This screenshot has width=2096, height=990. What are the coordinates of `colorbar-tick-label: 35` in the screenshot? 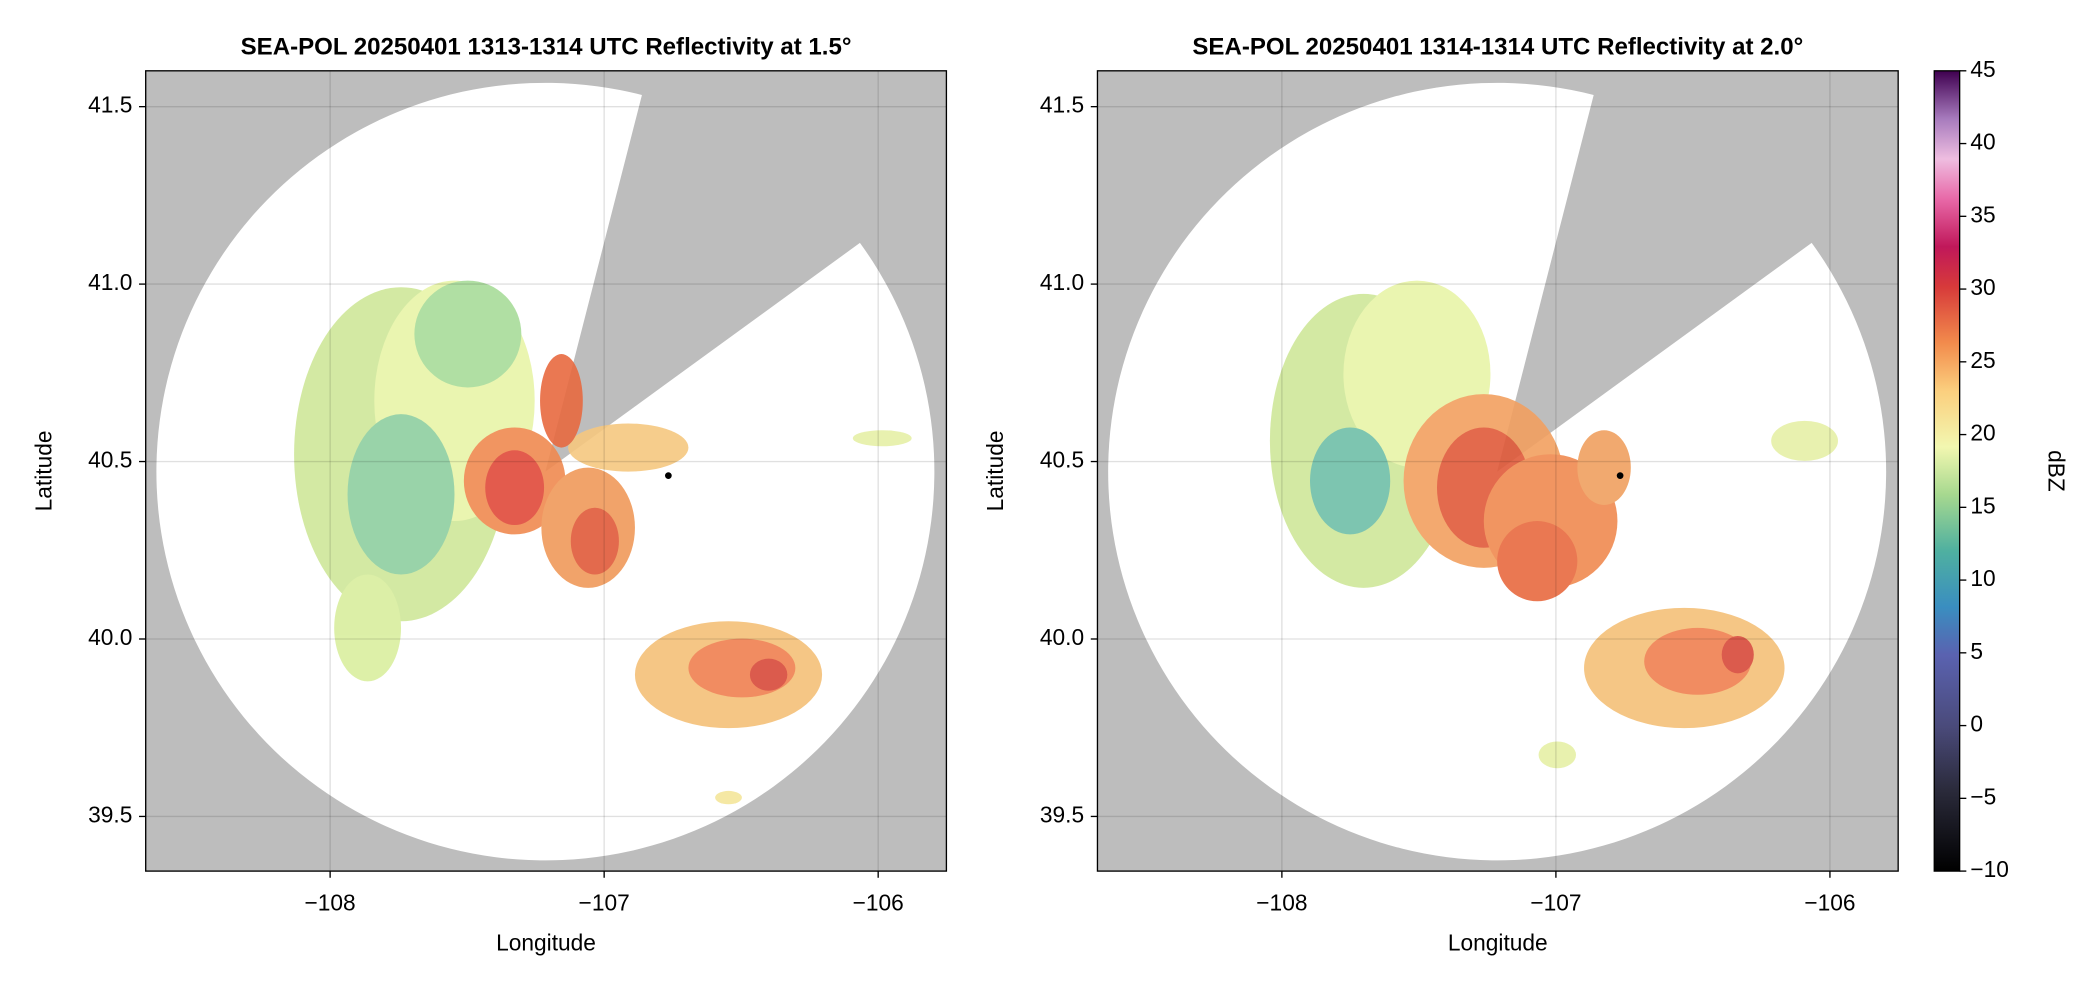 It's located at (1982, 214).